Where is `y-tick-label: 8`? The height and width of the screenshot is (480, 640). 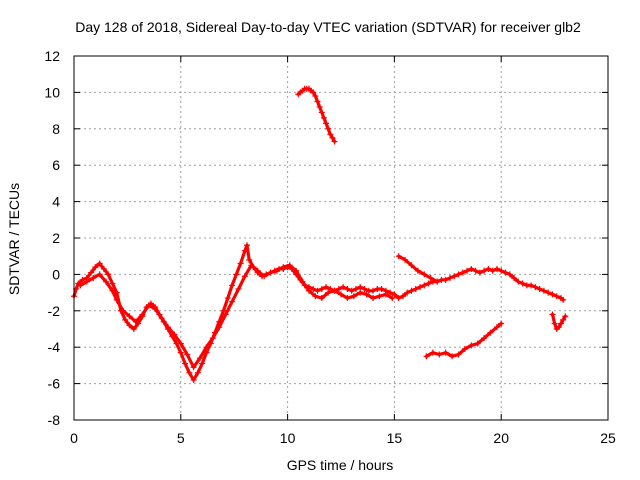 y-tick-label: 8 is located at coordinates (56, 129).